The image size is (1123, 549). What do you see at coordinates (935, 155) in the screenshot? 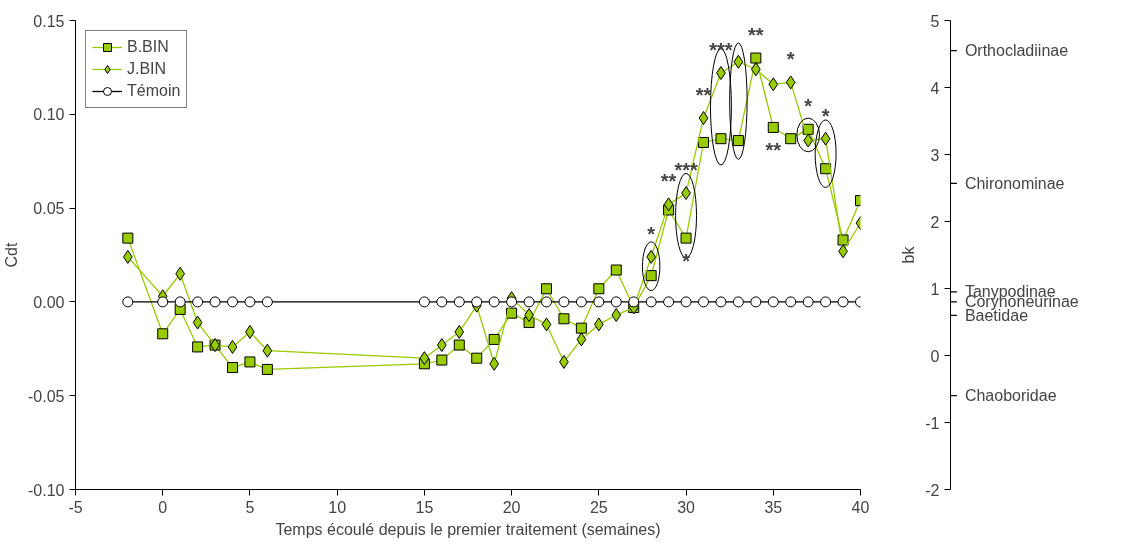
I see `y2-tick-label: 3` at bounding box center [935, 155].